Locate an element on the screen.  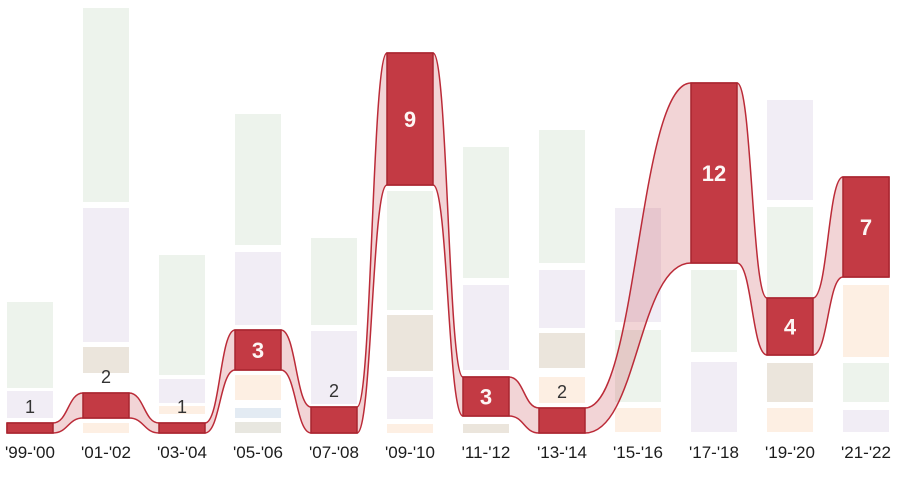
value-label: 4 is located at coordinates (790, 326).